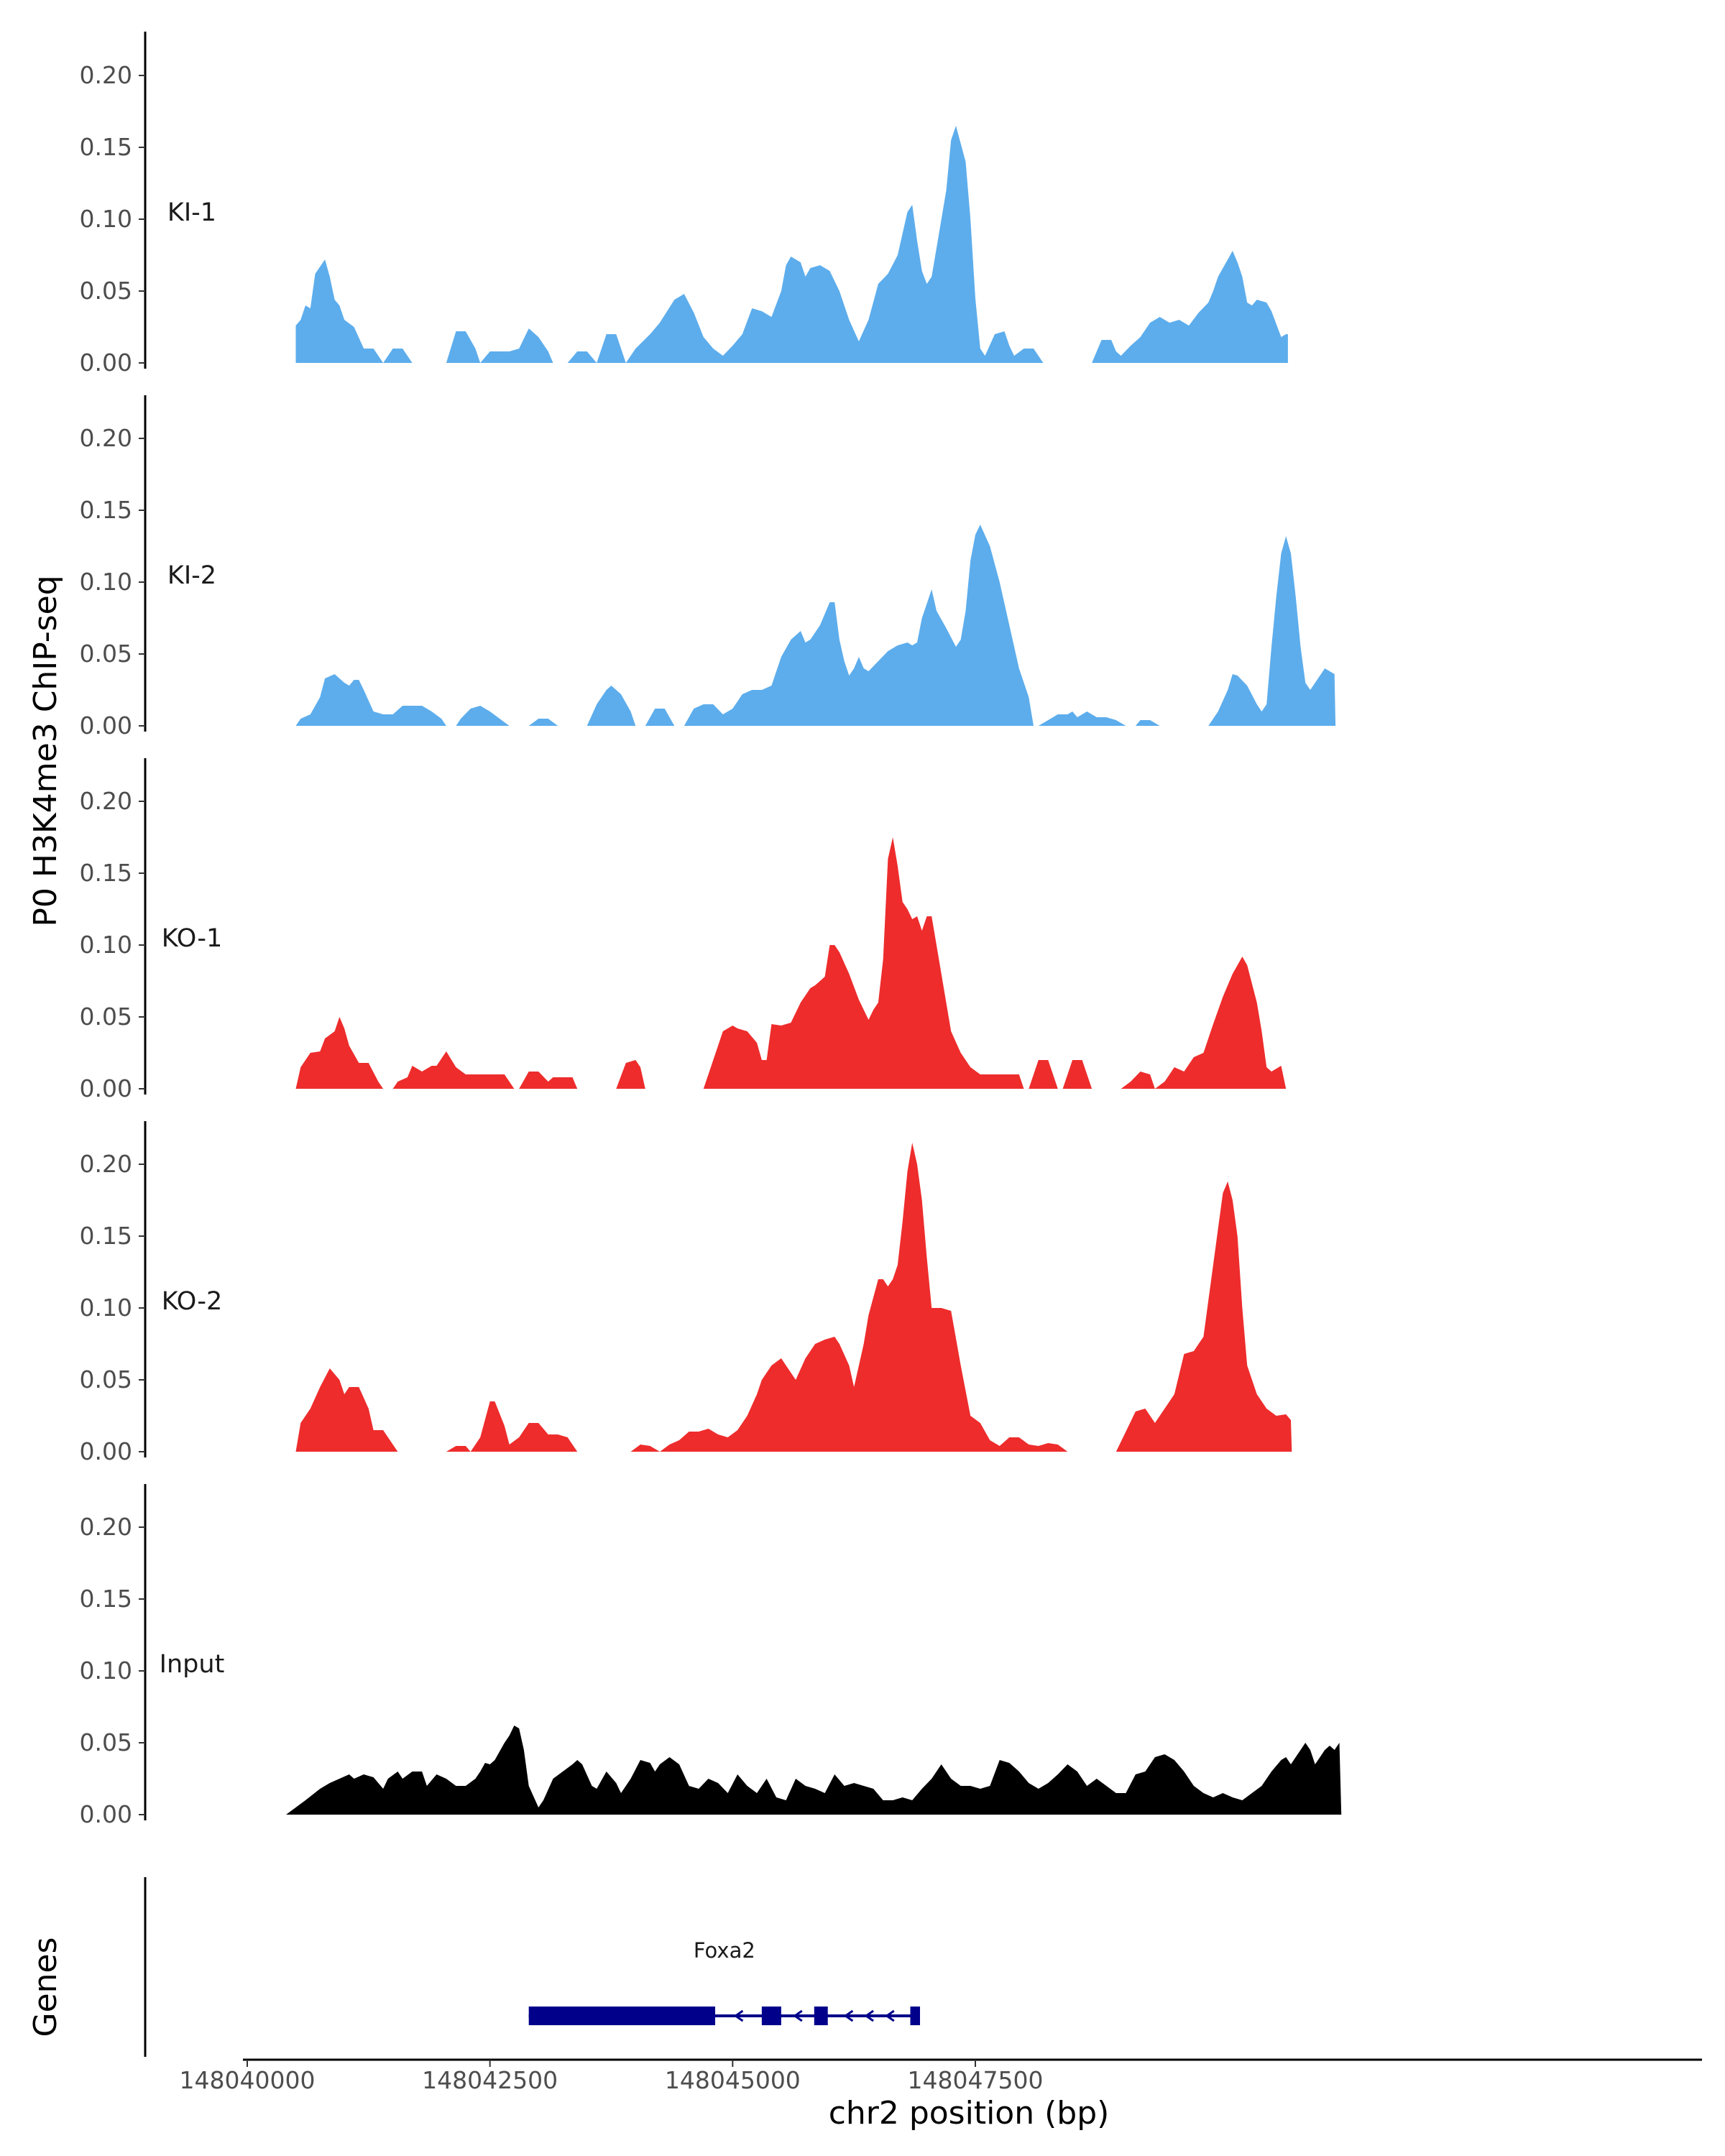 This screenshot has height=2156, width=1725. Describe the element at coordinates (192, 1301) in the screenshot. I see `track-label-ko-2: KO-2` at that location.